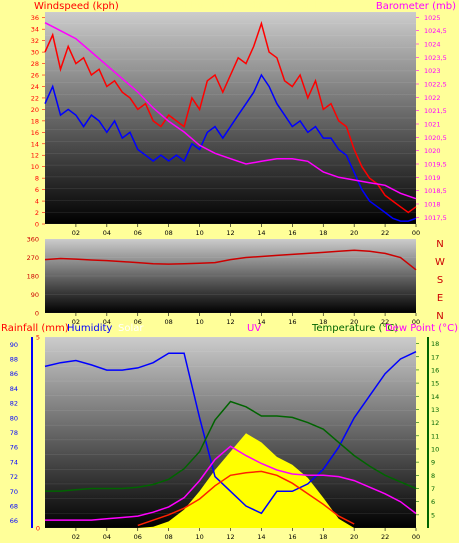  Describe the element at coordinates (35, 156) in the screenshot. I see `windspeed-ytick-label-12: 12` at that location.